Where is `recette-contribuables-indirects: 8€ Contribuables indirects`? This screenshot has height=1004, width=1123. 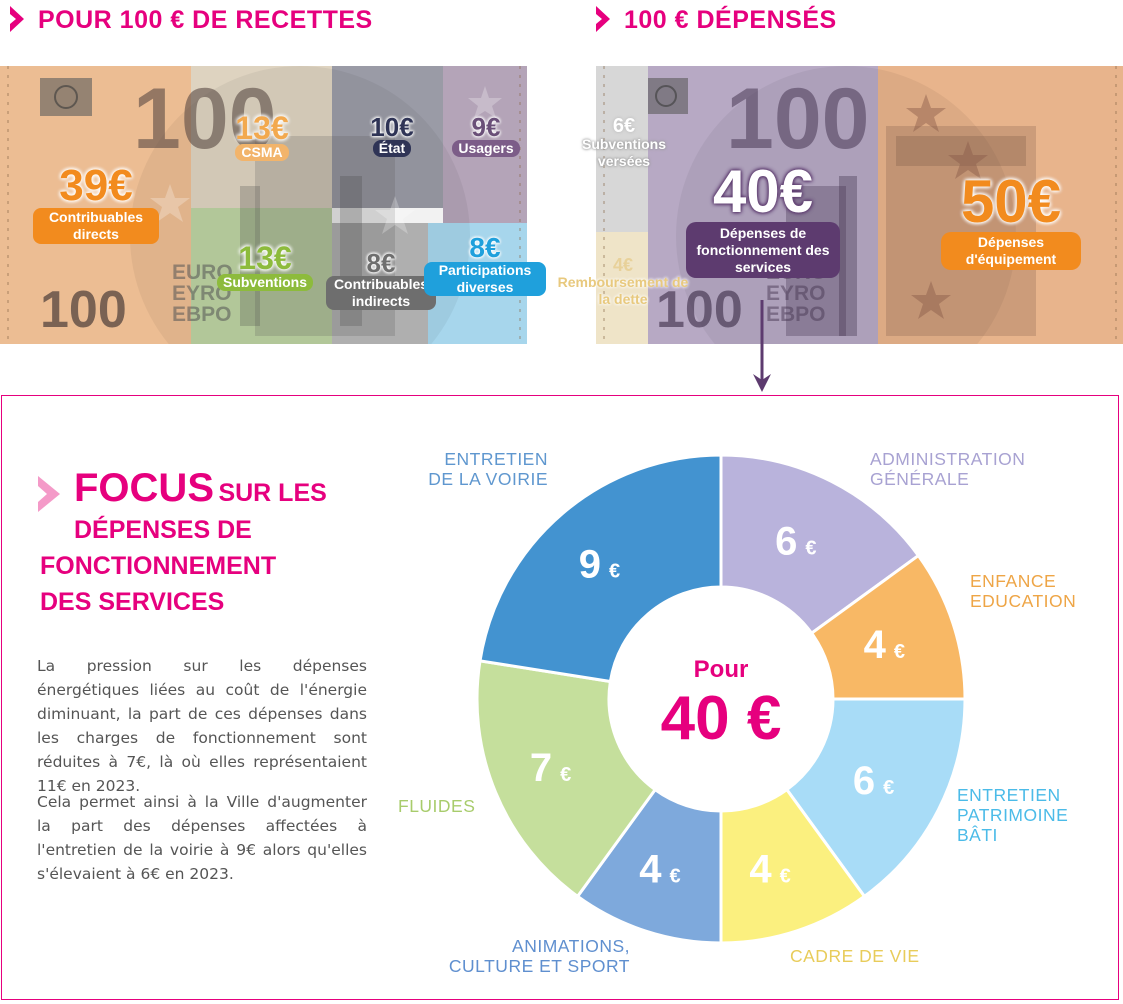 recette-contribuables-indirects: 8€ Contribuables indirects is located at coordinates (381, 280).